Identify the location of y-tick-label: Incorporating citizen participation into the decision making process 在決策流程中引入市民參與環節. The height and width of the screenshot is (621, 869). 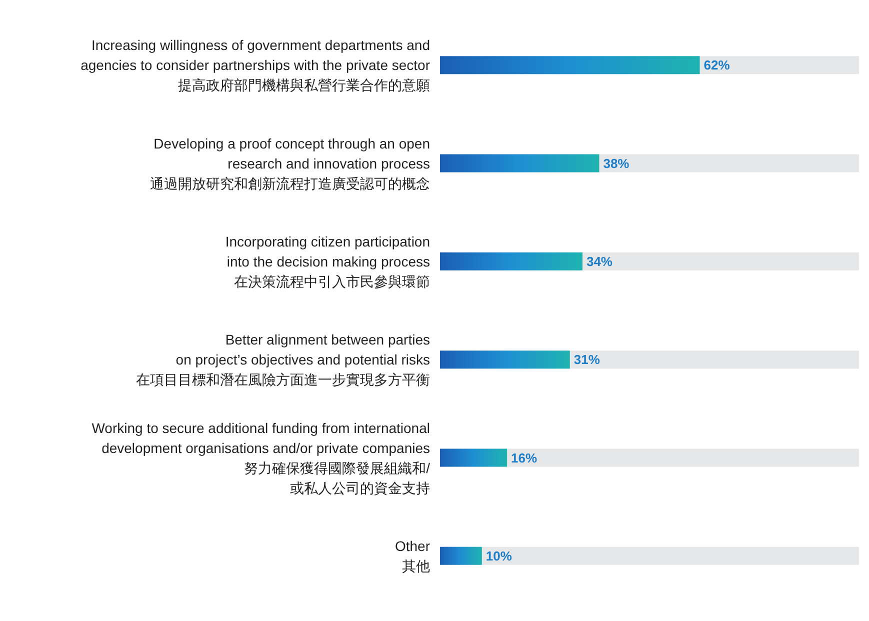
(327, 261).